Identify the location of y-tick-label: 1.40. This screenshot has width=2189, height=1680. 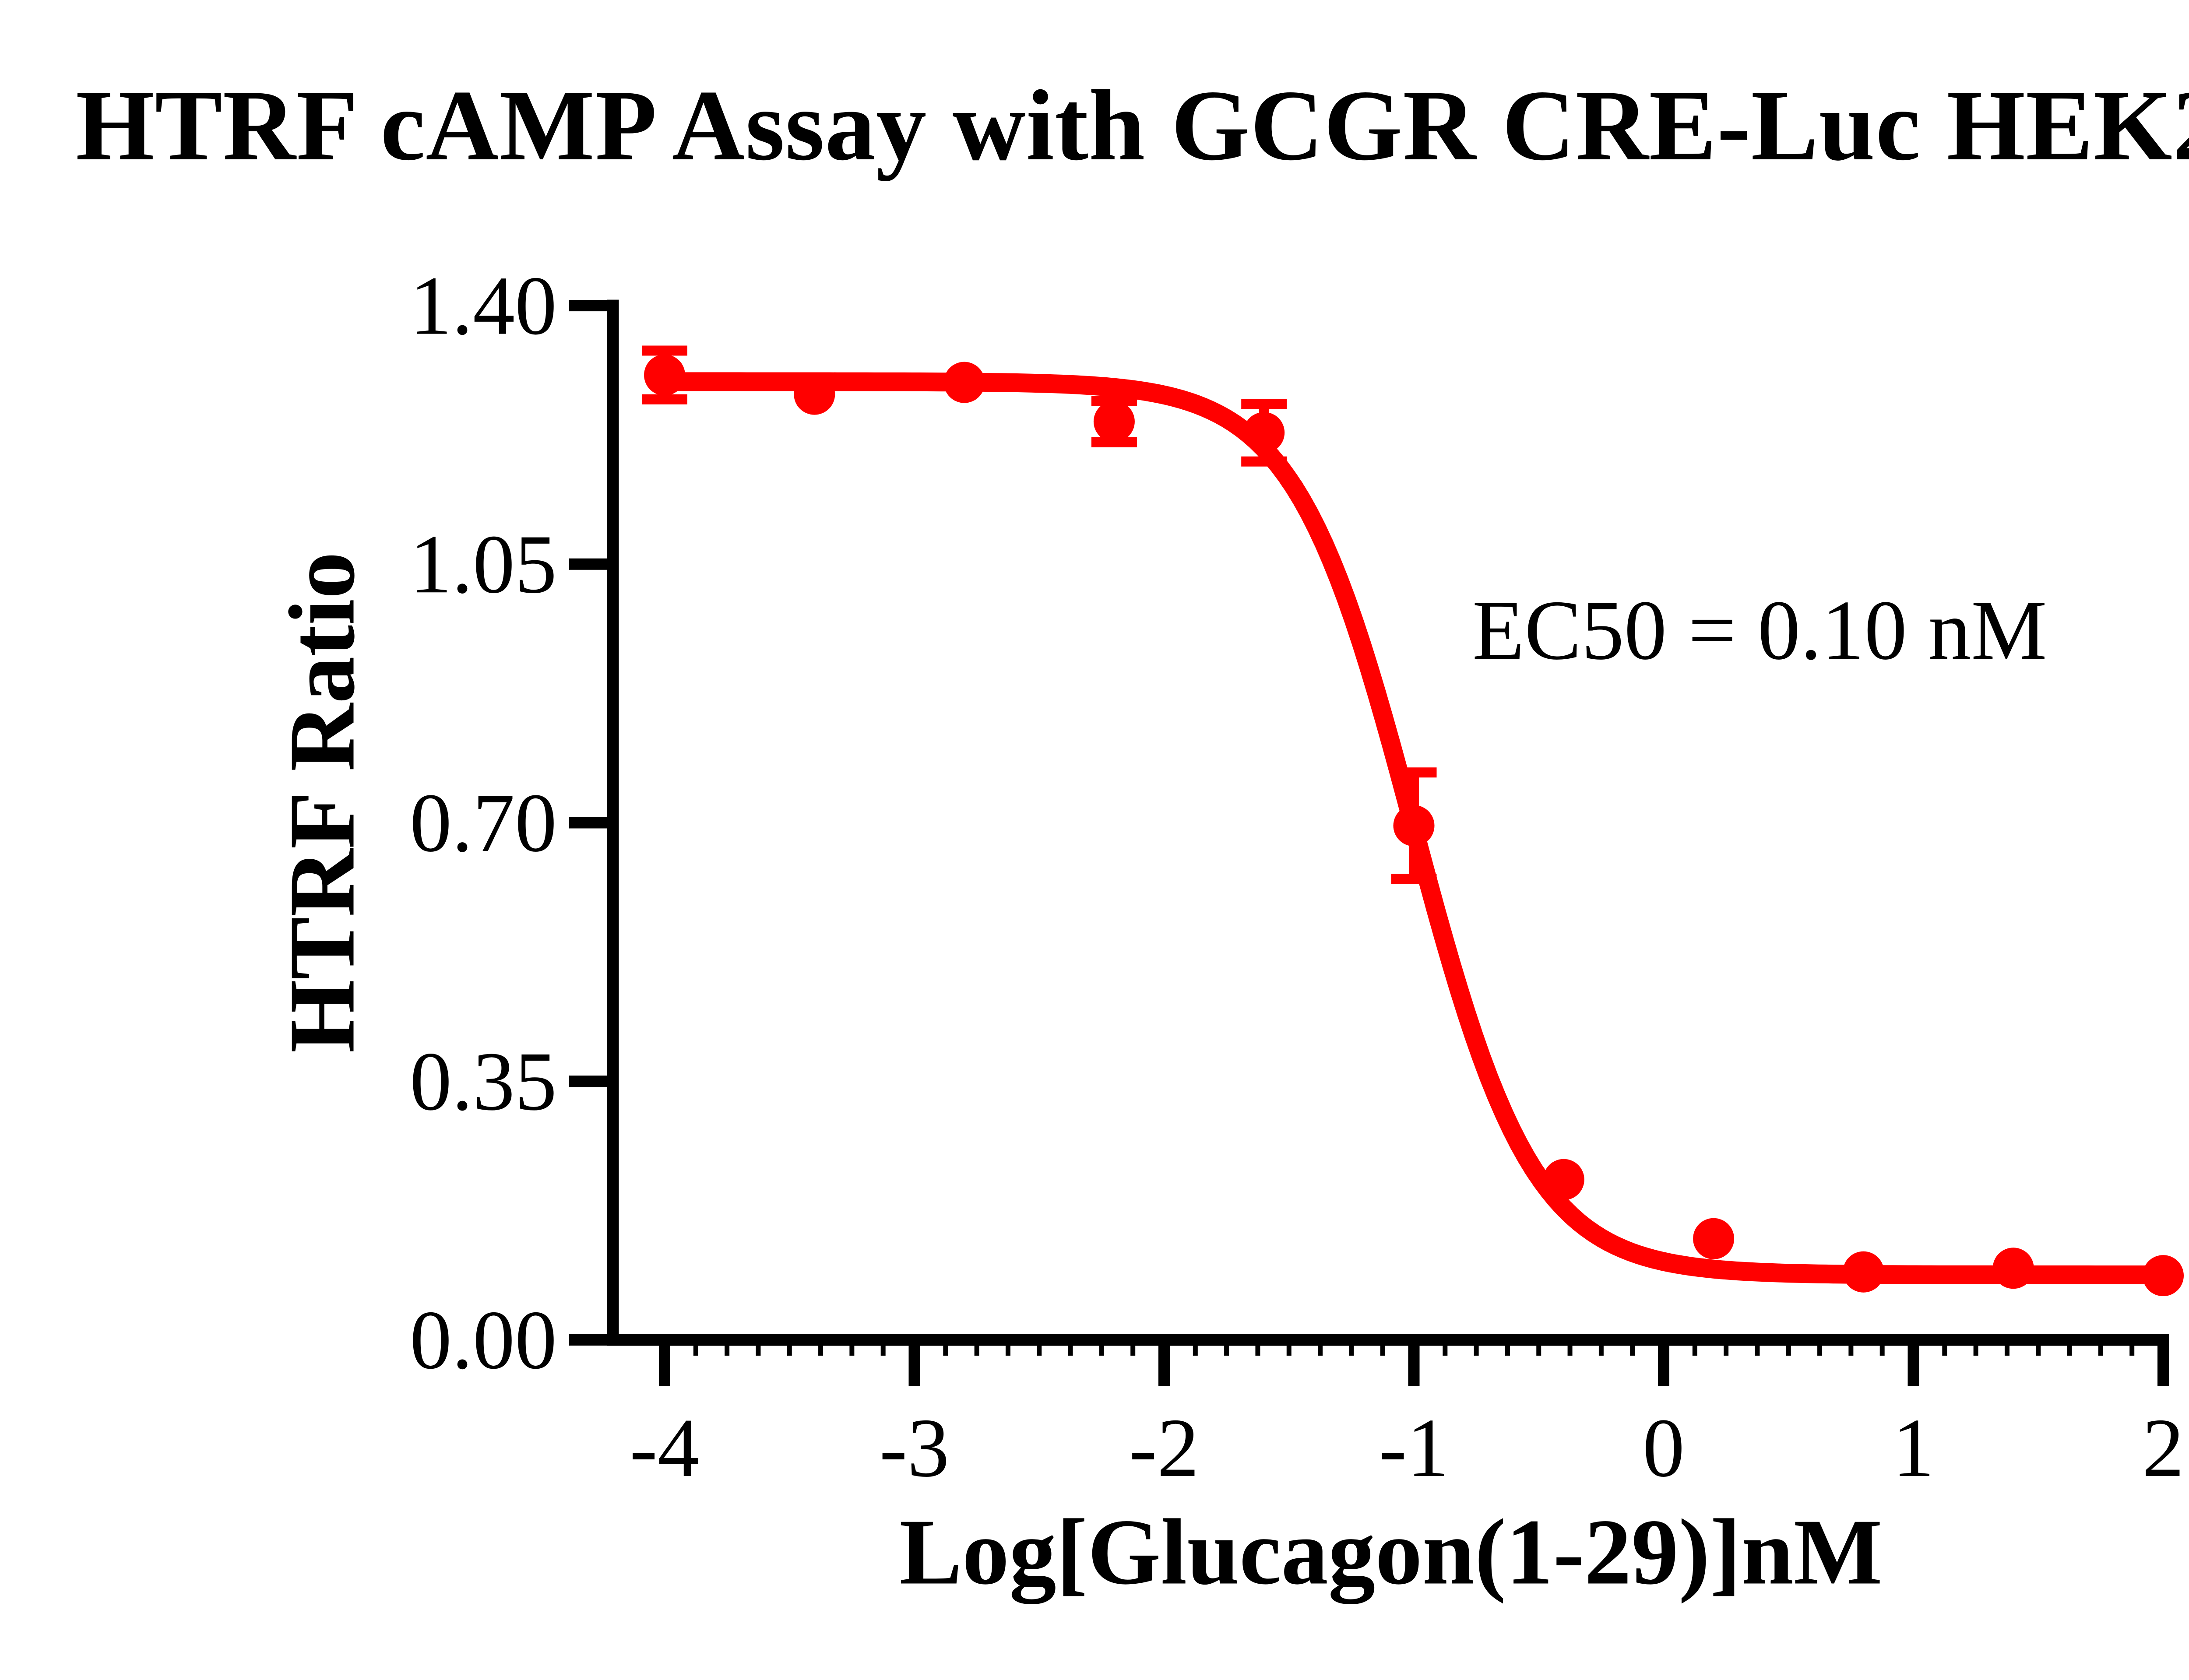
(483, 305).